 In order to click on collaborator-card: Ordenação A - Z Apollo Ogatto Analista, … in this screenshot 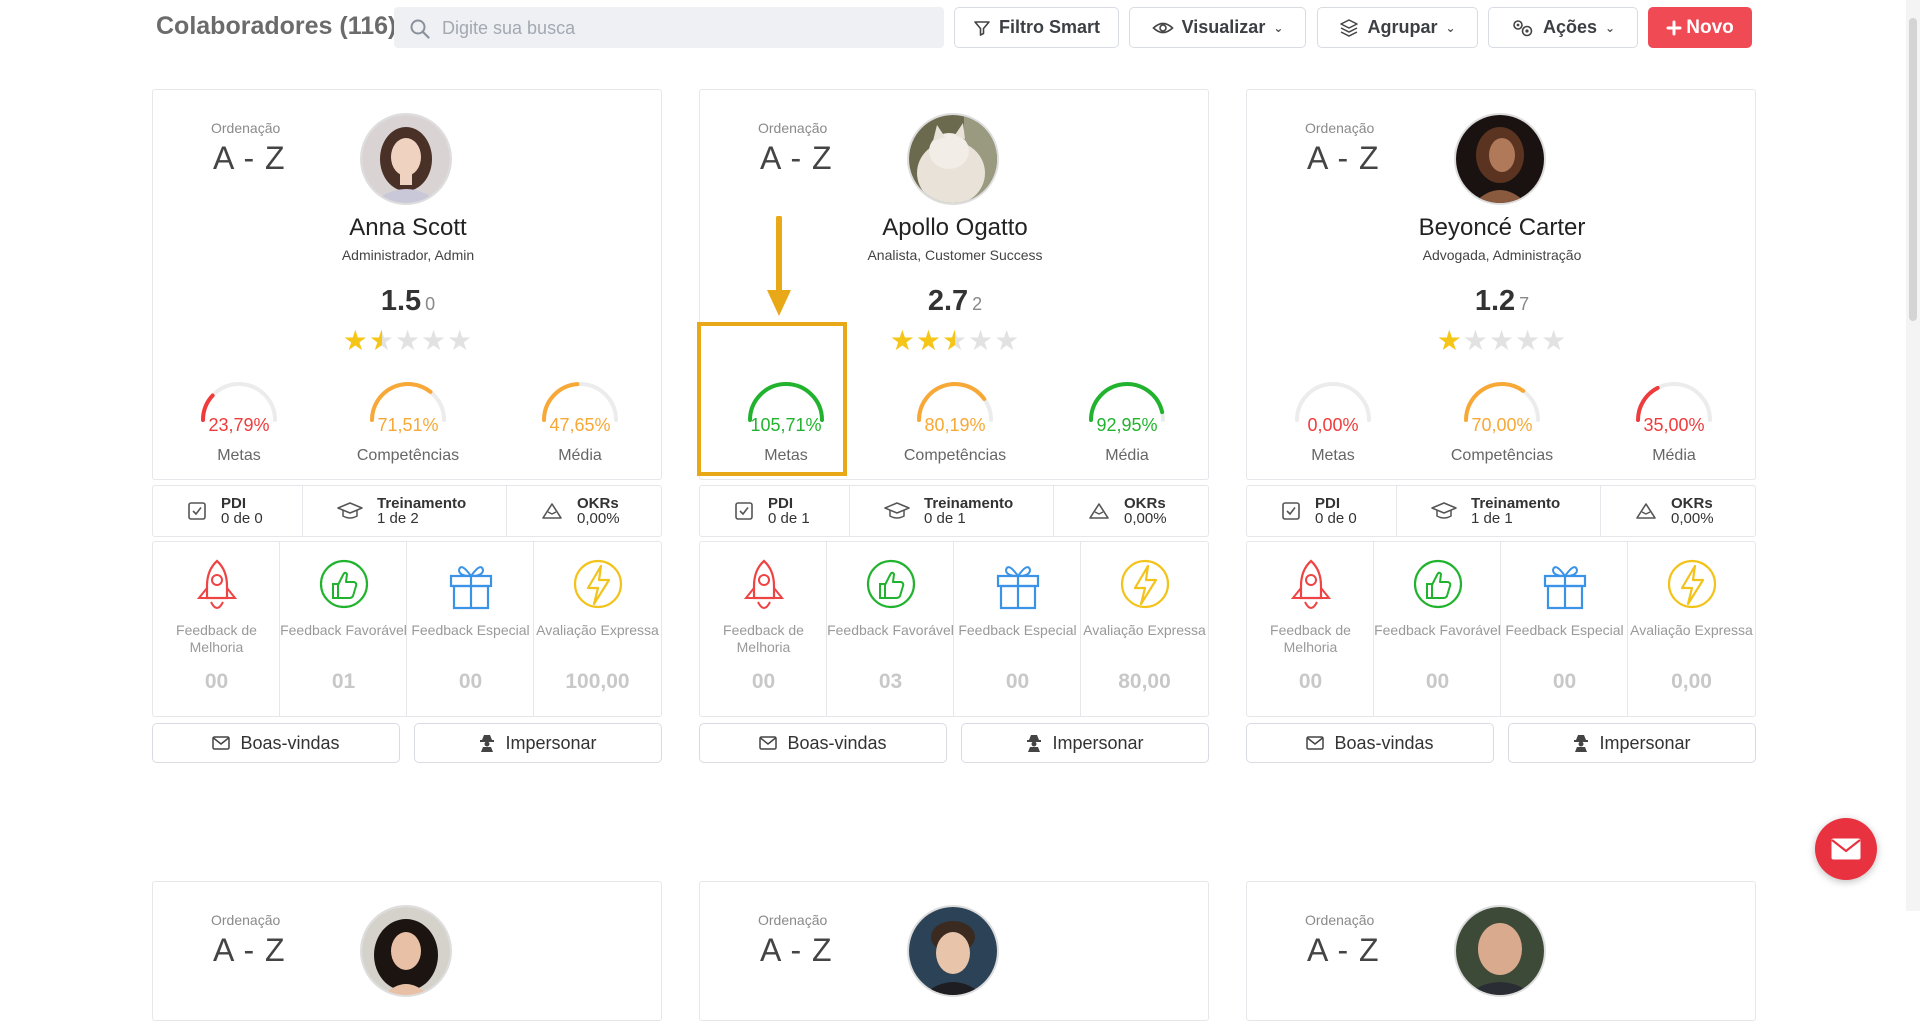, I will do `click(954, 284)`.